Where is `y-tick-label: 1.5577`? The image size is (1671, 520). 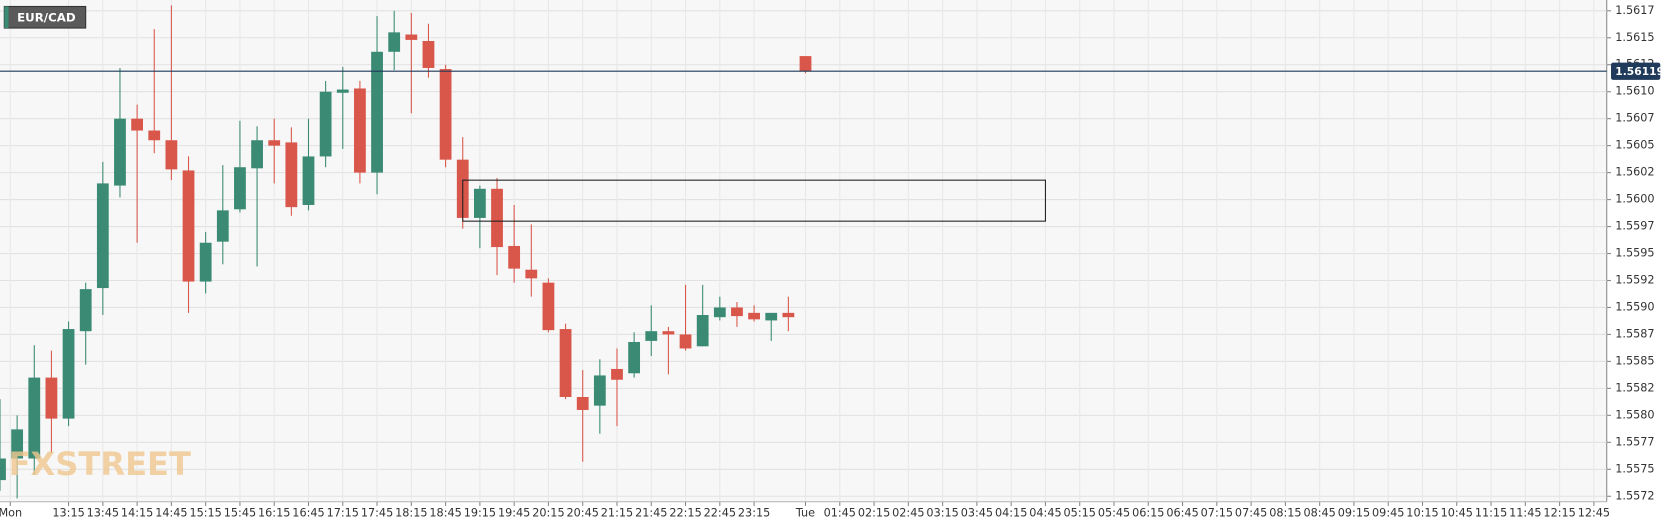 y-tick-label: 1.5577 is located at coordinates (1634, 441).